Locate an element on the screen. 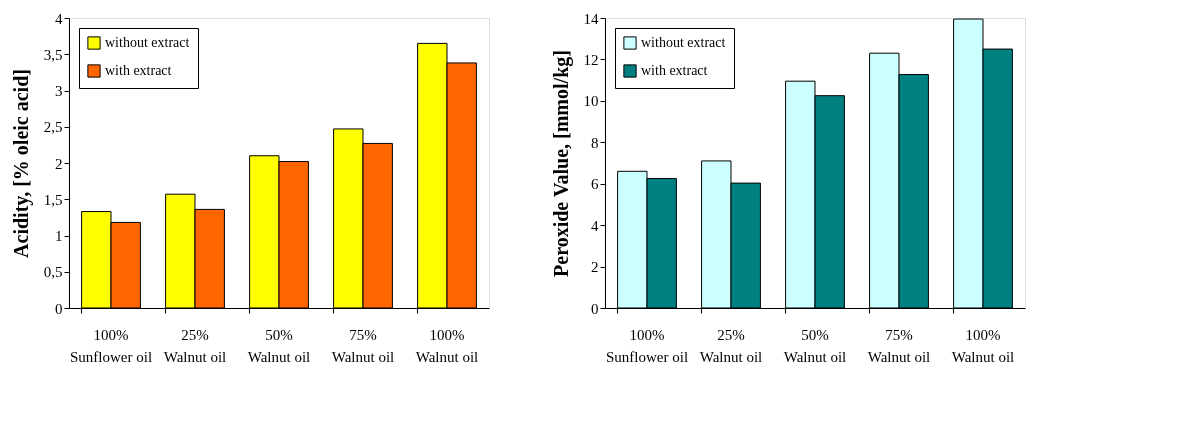 The height and width of the screenshot is (421, 1186). y-tick-label: 3,5 is located at coordinates (53, 54).